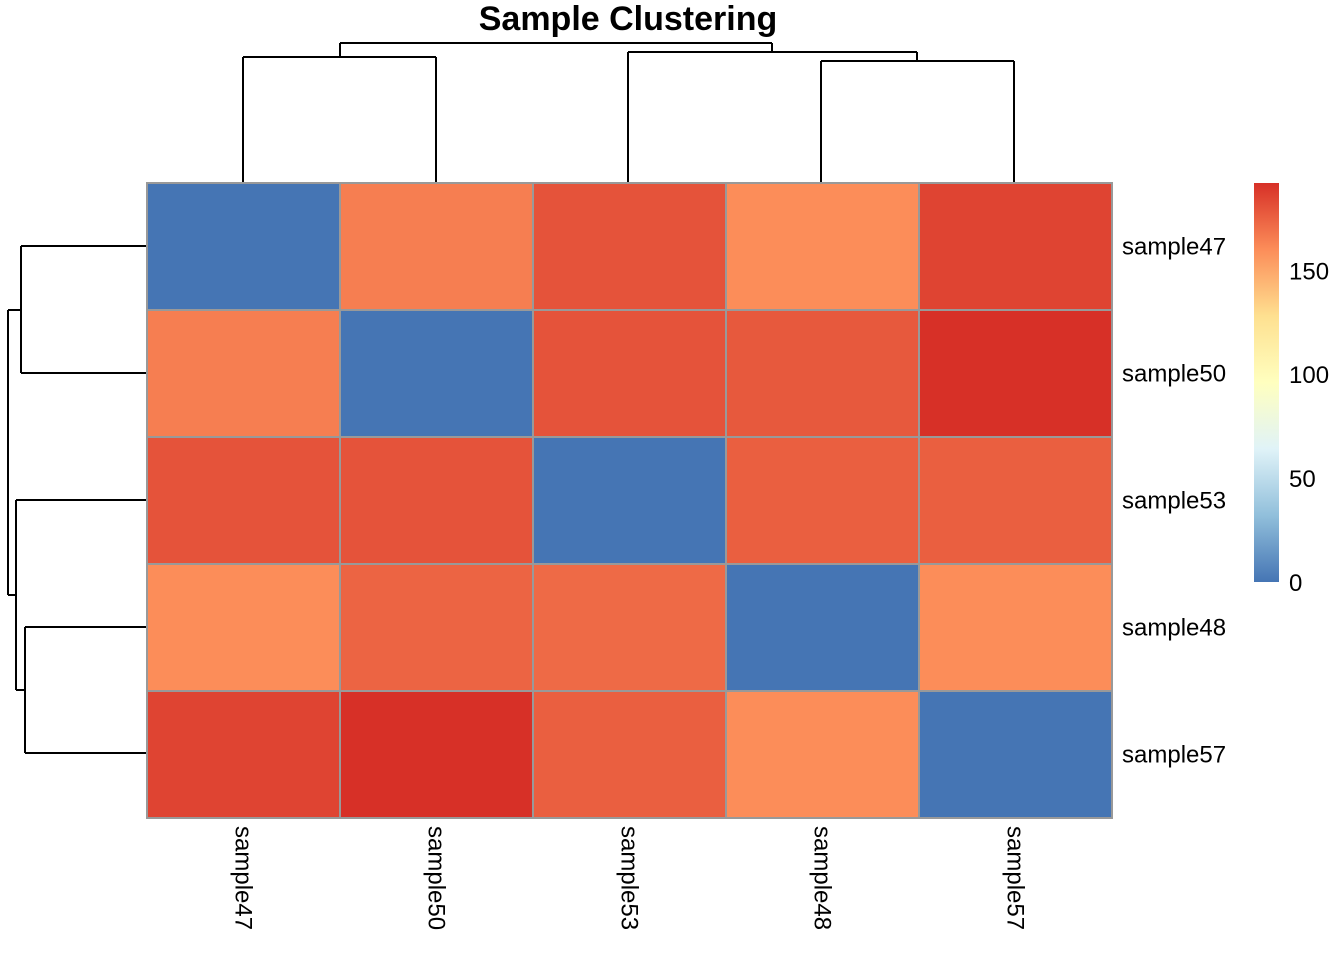 The height and width of the screenshot is (960, 1344). Describe the element at coordinates (628, 19) in the screenshot. I see `chart-title: Sample Clustering` at that location.